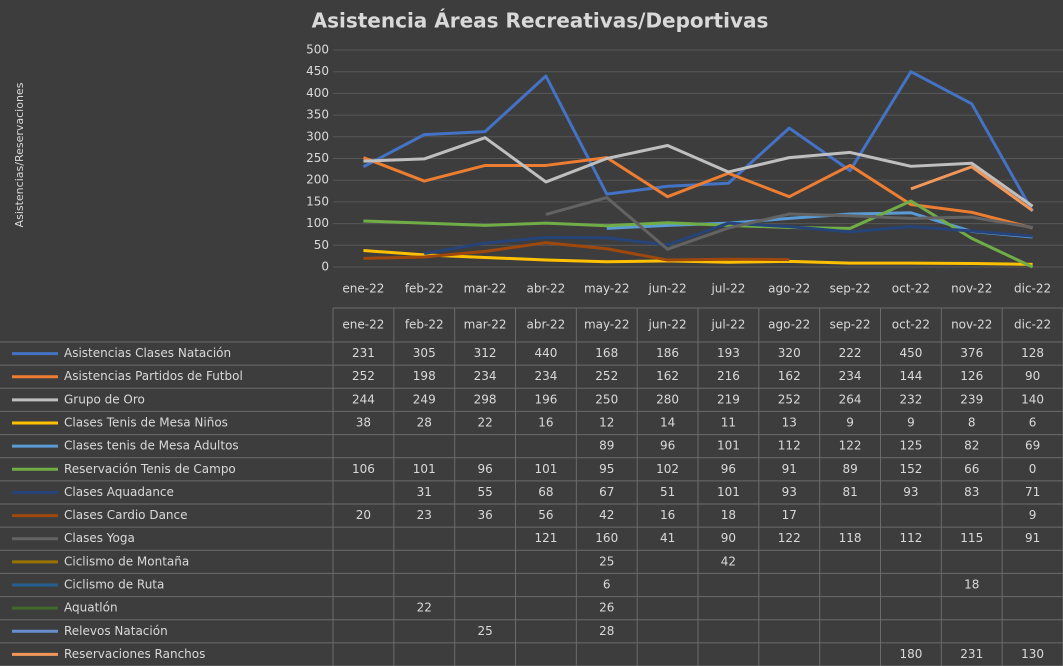 The image size is (1063, 666). What do you see at coordinates (545, 492) in the screenshot?
I see `table-cell: 68` at bounding box center [545, 492].